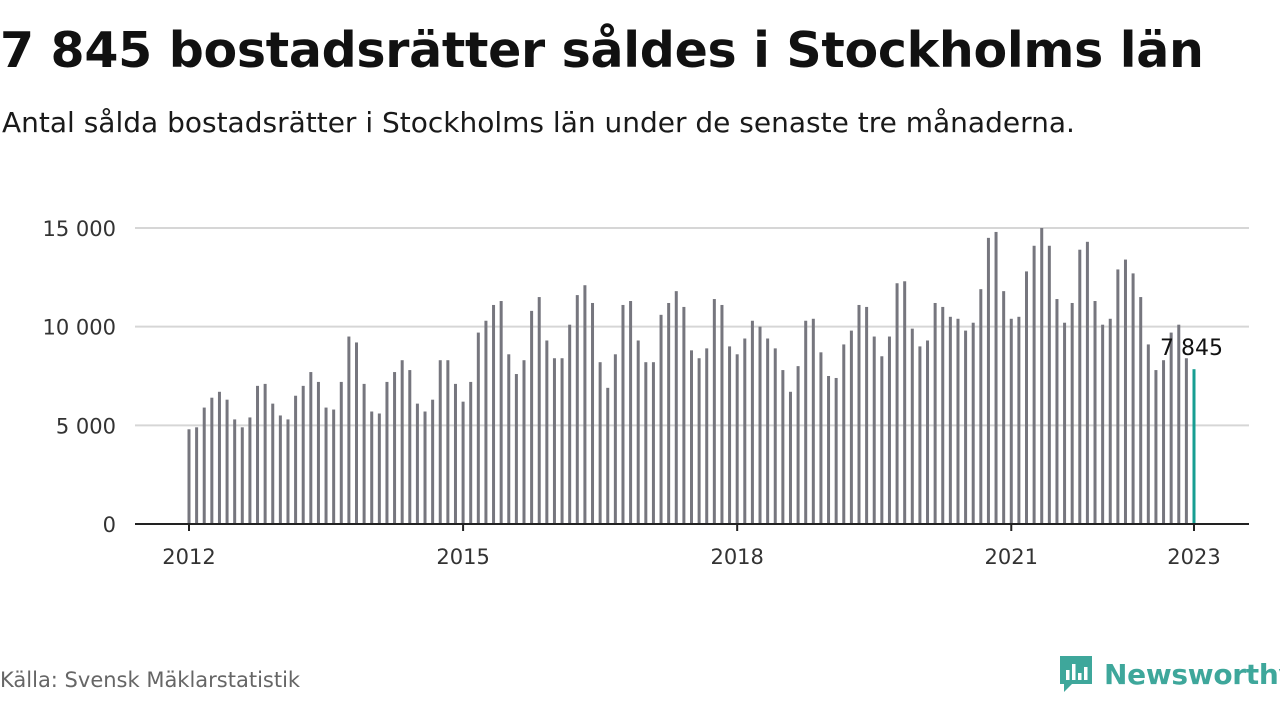  What do you see at coordinates (462, 557) in the screenshot?
I see `x-tick-label: 2015` at bounding box center [462, 557].